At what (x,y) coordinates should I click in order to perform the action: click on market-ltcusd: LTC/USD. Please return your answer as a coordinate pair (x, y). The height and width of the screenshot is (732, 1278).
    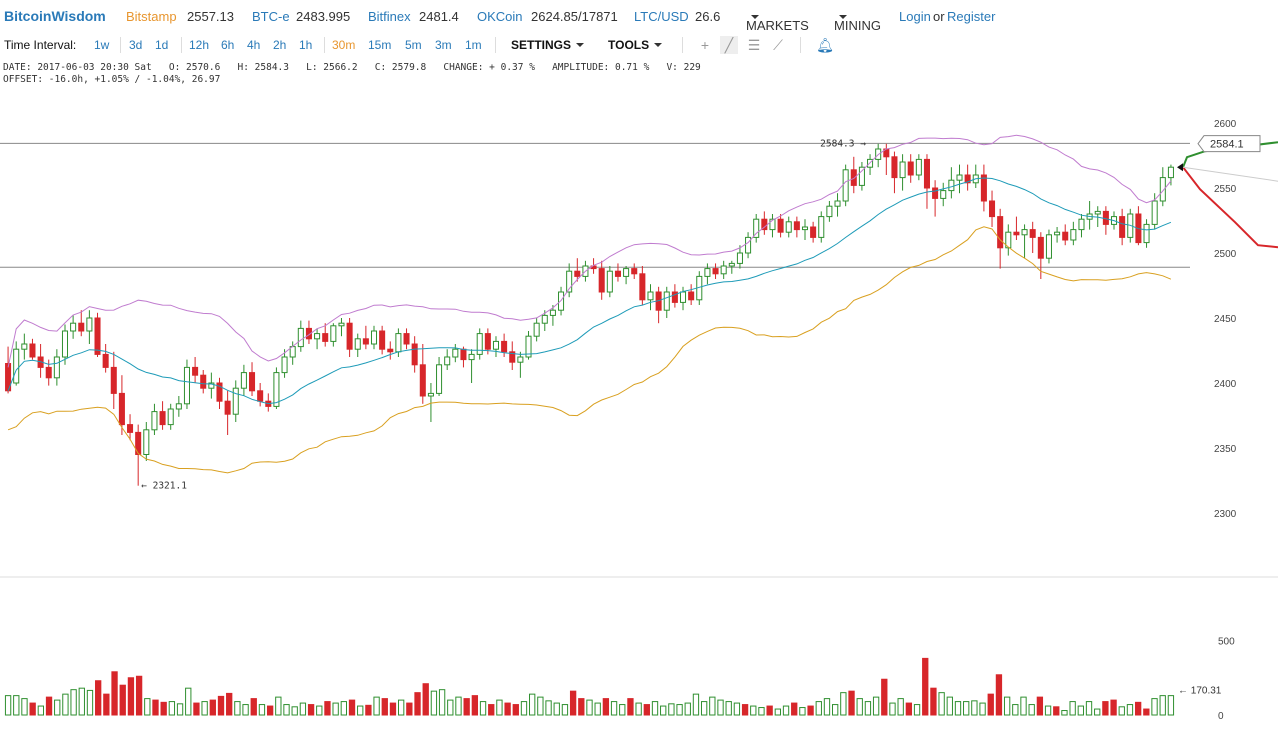
    Looking at the image, I should click on (661, 16).